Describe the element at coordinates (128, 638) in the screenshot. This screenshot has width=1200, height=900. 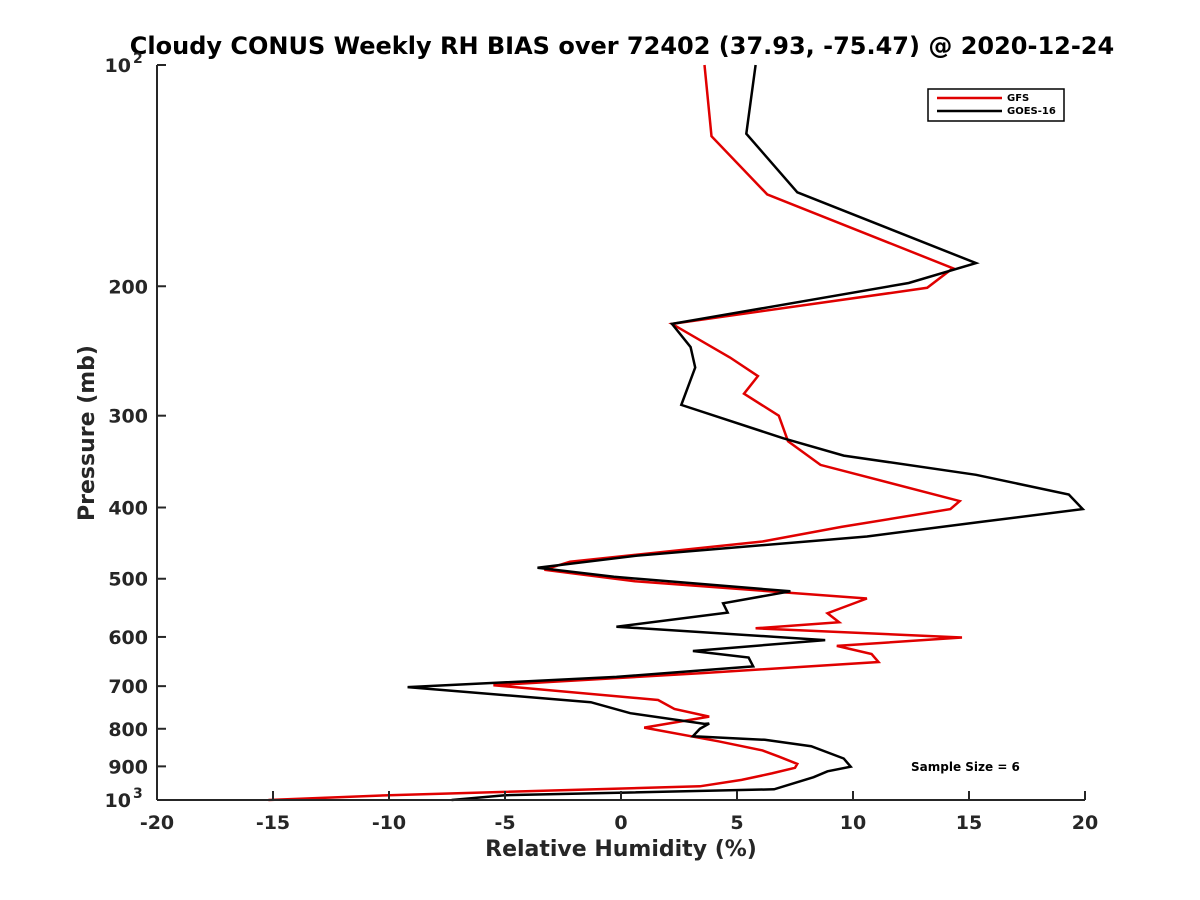
I see `y-tick-label: 600` at that location.